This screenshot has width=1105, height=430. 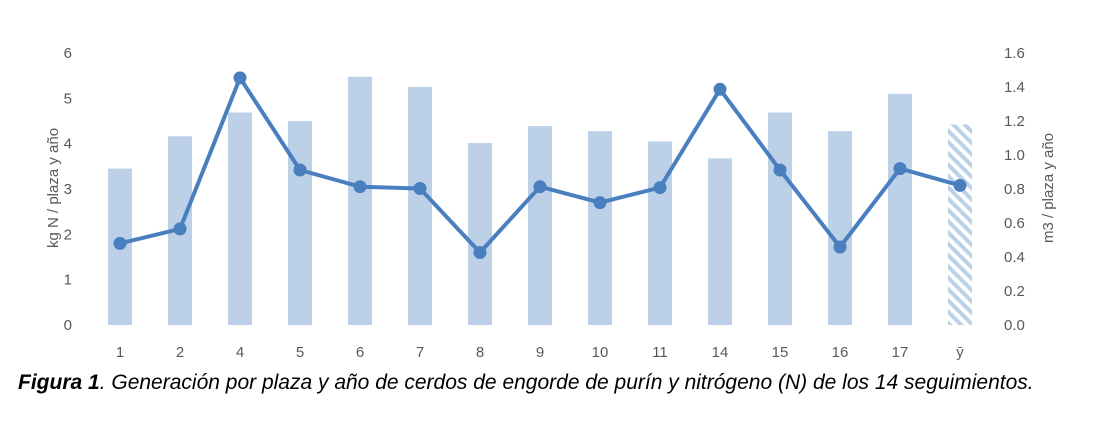 I want to click on right-tick-label: 0.8, so click(x=1014, y=189).